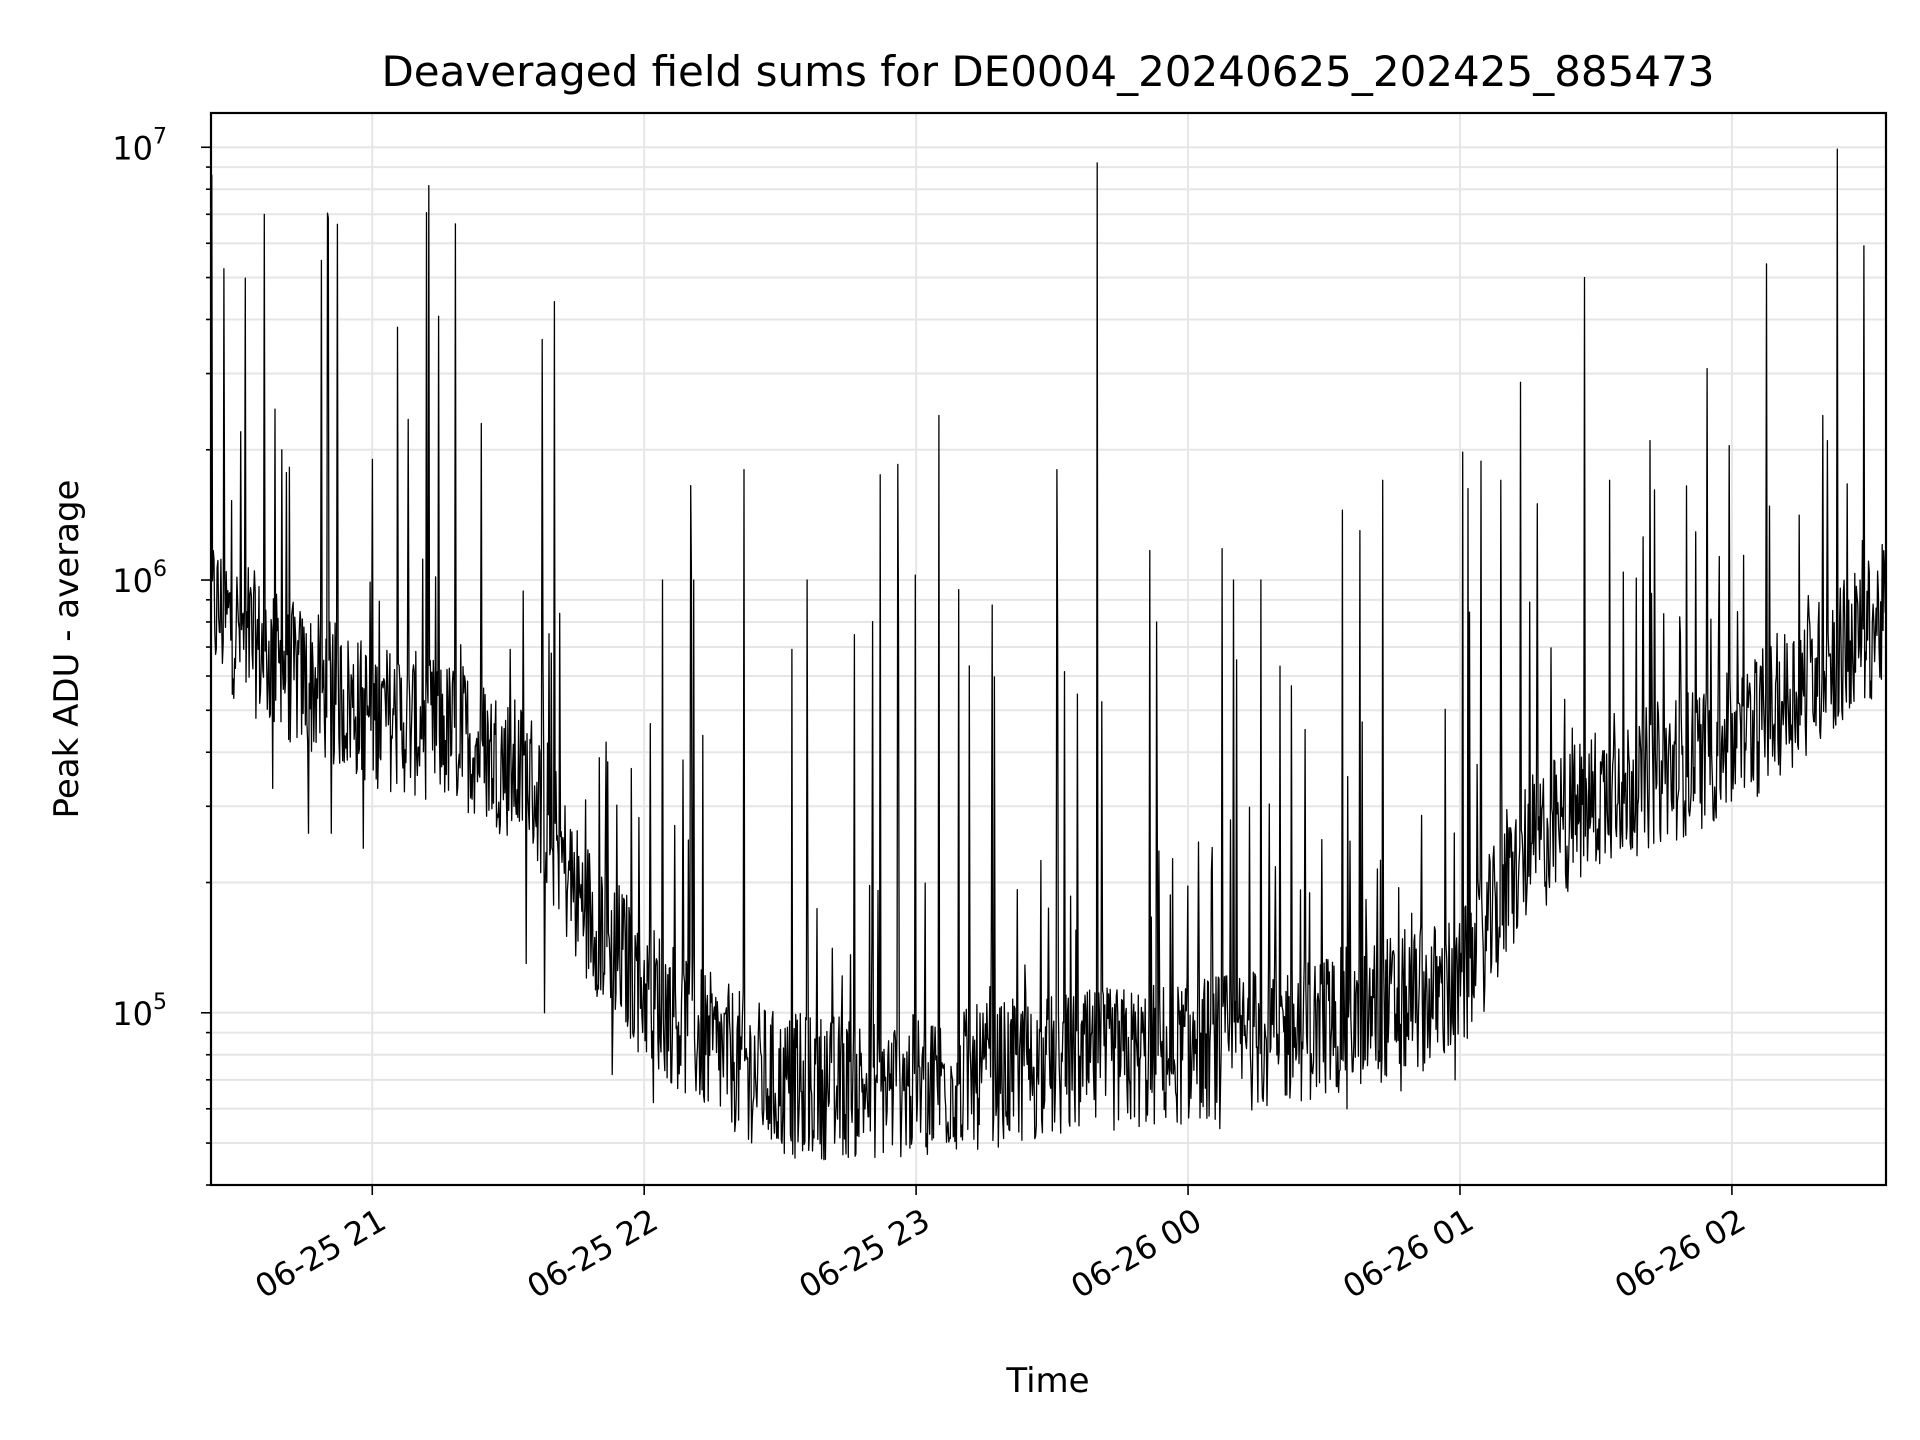  What do you see at coordinates (160, 136) in the screenshot?
I see `y-tick-exponent: 7` at bounding box center [160, 136].